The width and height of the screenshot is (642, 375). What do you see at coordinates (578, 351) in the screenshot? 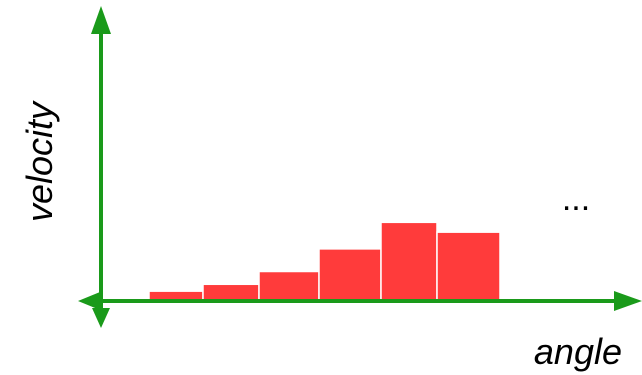
I see `x-axis-label: angle` at bounding box center [578, 351].